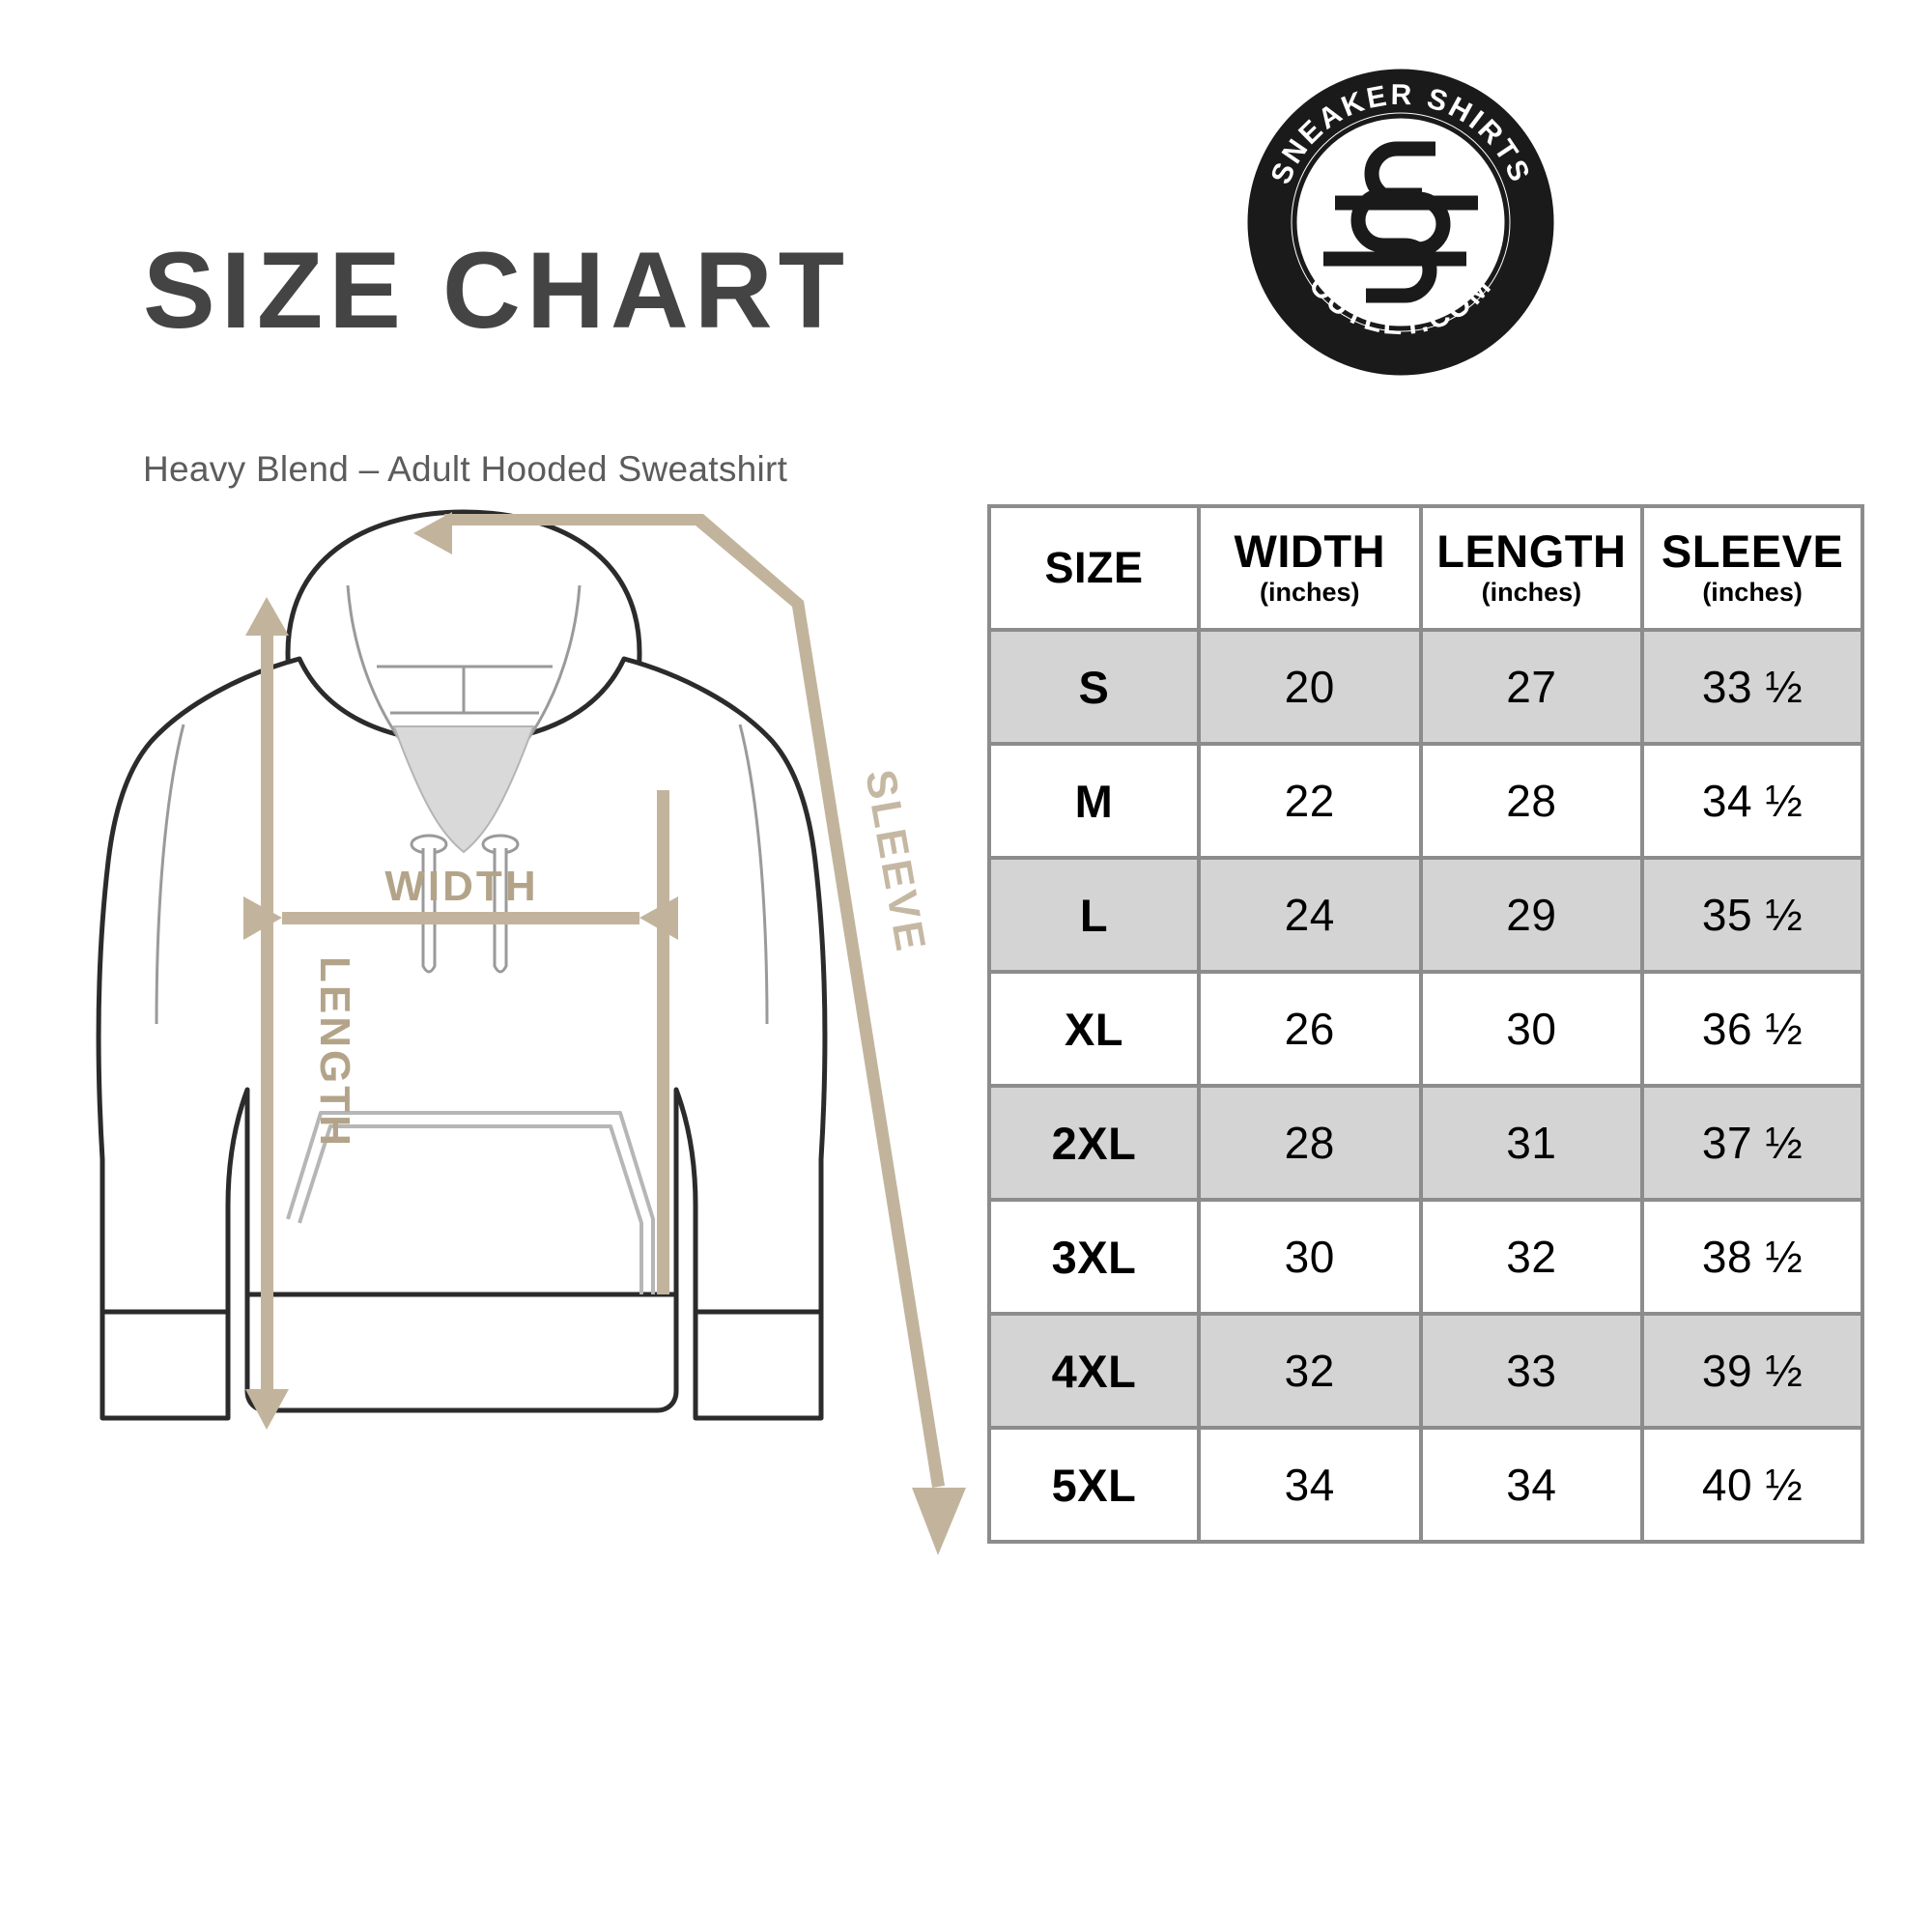  What do you see at coordinates (267, 1070) in the screenshot?
I see `length-arrow-shaft-upper` at bounding box center [267, 1070].